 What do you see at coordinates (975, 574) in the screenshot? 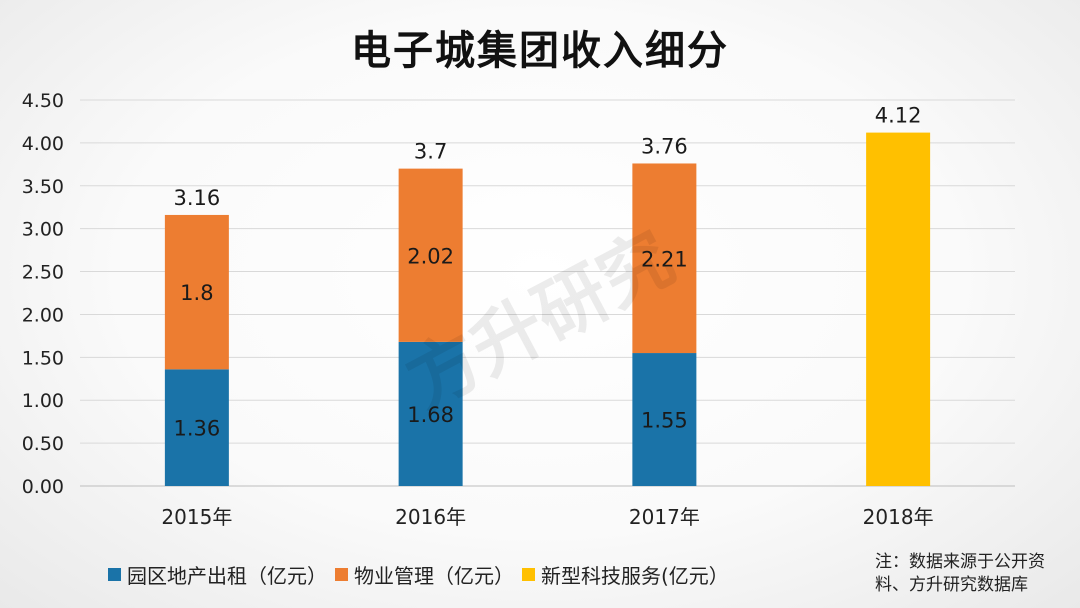
I see `source-note: 注：数据来源于公开资 料、方升研究数据库` at bounding box center [975, 574].